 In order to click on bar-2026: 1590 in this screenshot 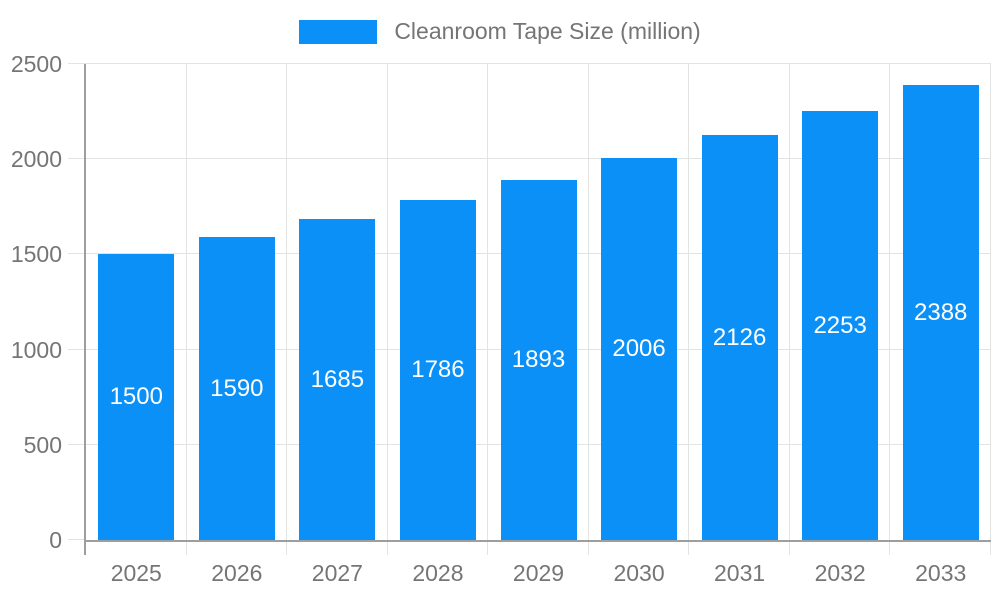, I will do `click(236, 388)`.